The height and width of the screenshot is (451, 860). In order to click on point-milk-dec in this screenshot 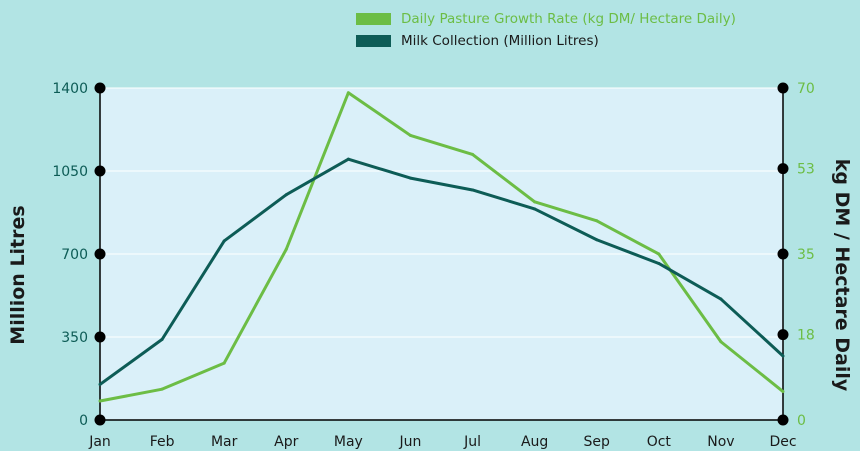, I will do `click(783, 356)`.